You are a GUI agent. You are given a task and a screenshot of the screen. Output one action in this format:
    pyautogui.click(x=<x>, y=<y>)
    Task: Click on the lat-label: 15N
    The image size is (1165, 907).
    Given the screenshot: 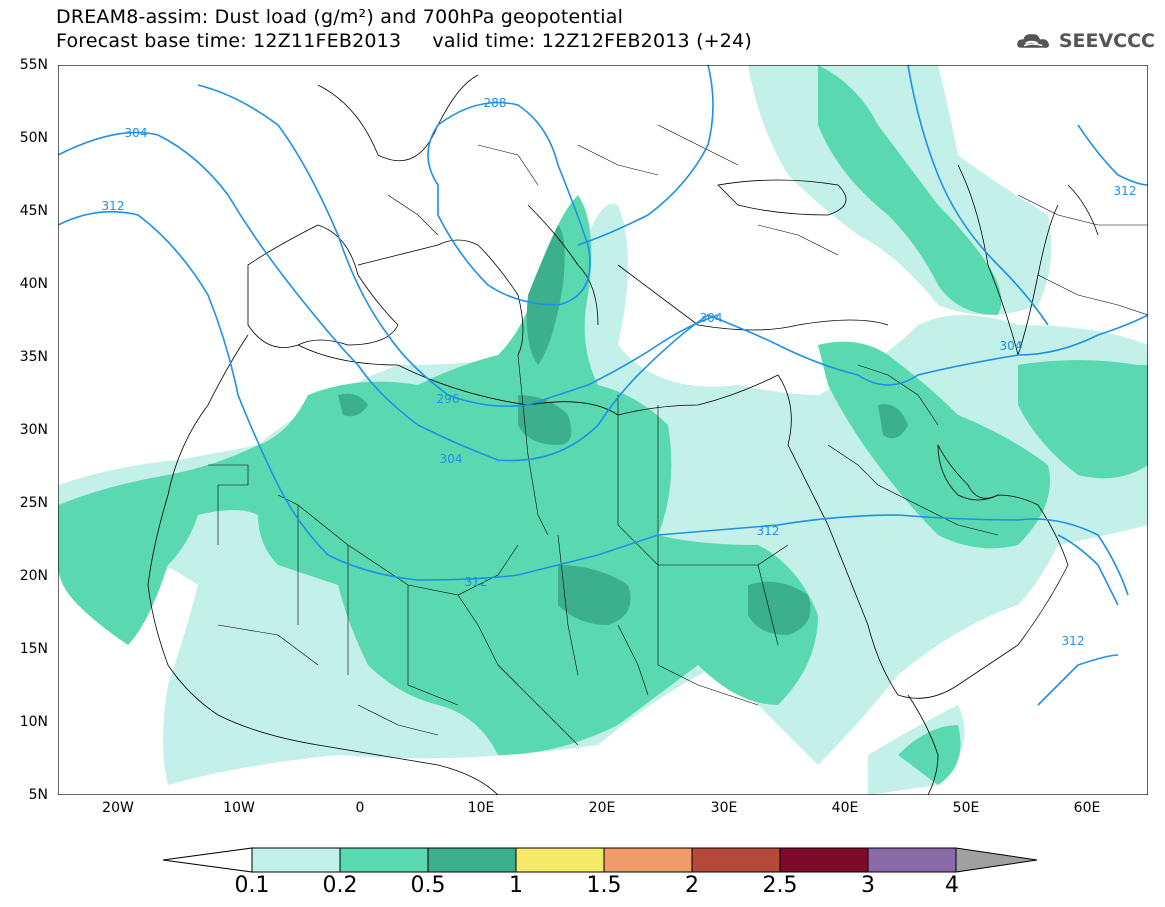 What is the action you would take?
    pyautogui.click(x=33, y=649)
    